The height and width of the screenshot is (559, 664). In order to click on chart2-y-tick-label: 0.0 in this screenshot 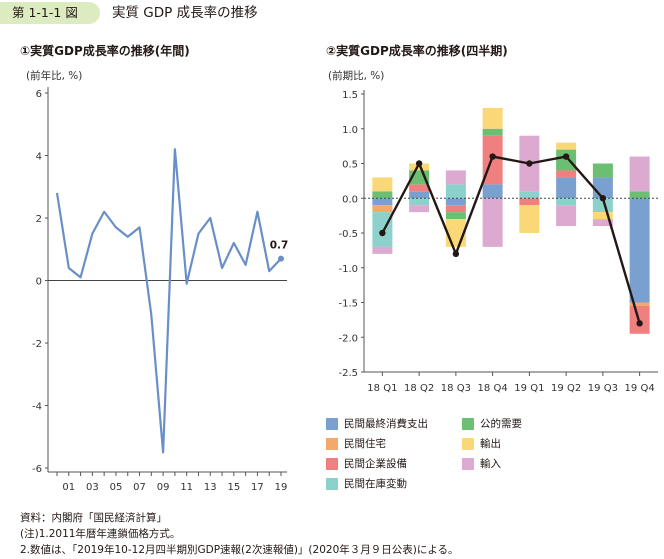, I will do `click(350, 199)`.